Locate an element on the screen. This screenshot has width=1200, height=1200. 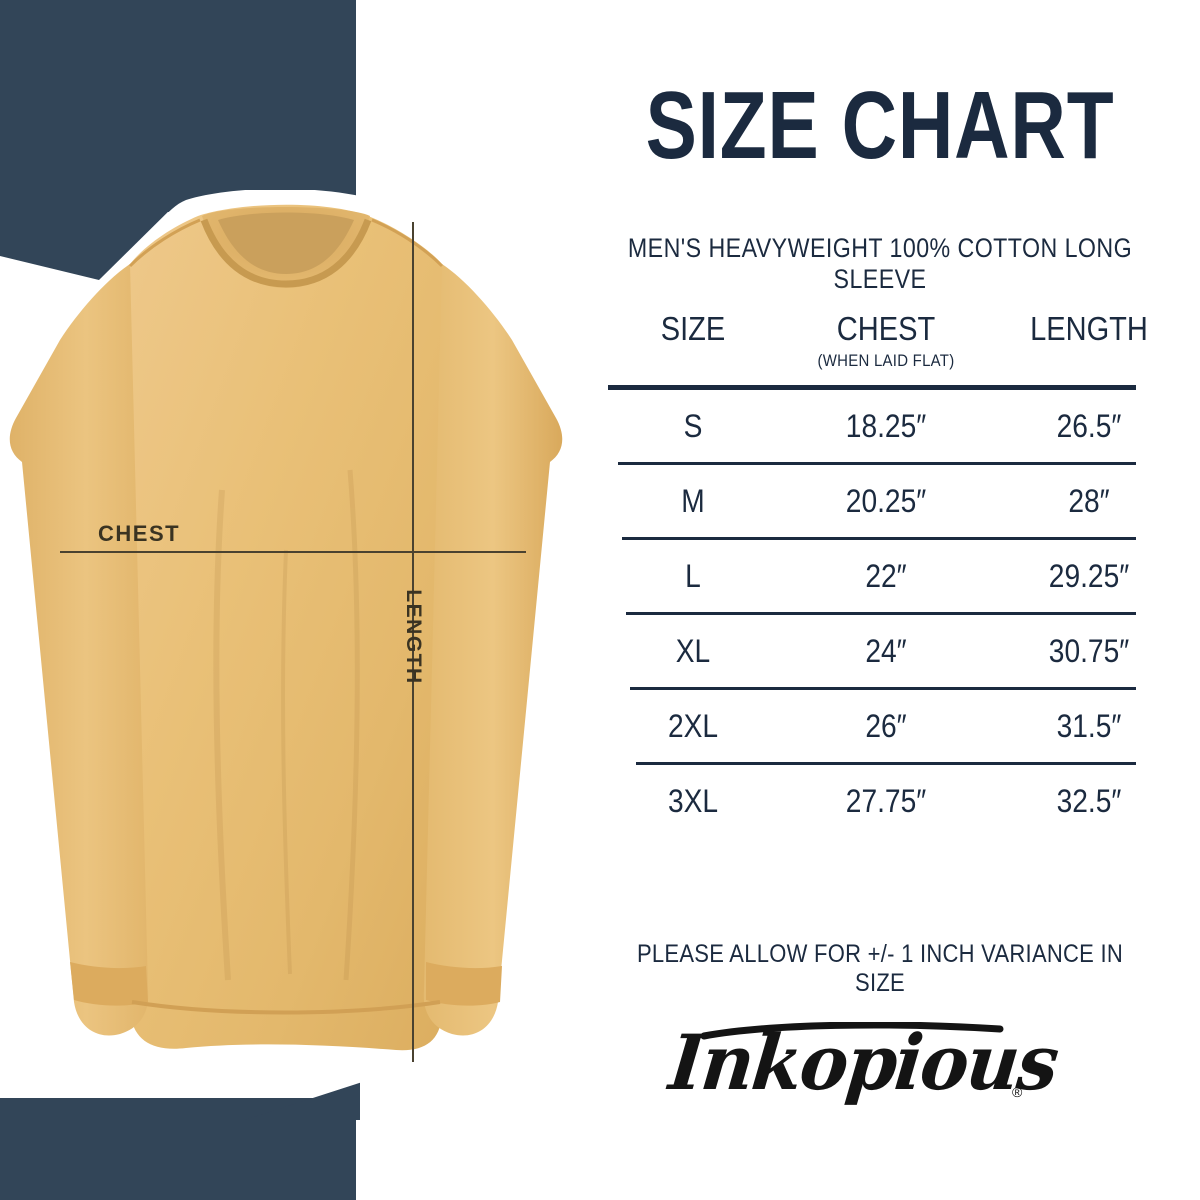
cell-chest: 26″ is located at coordinates (886, 725).